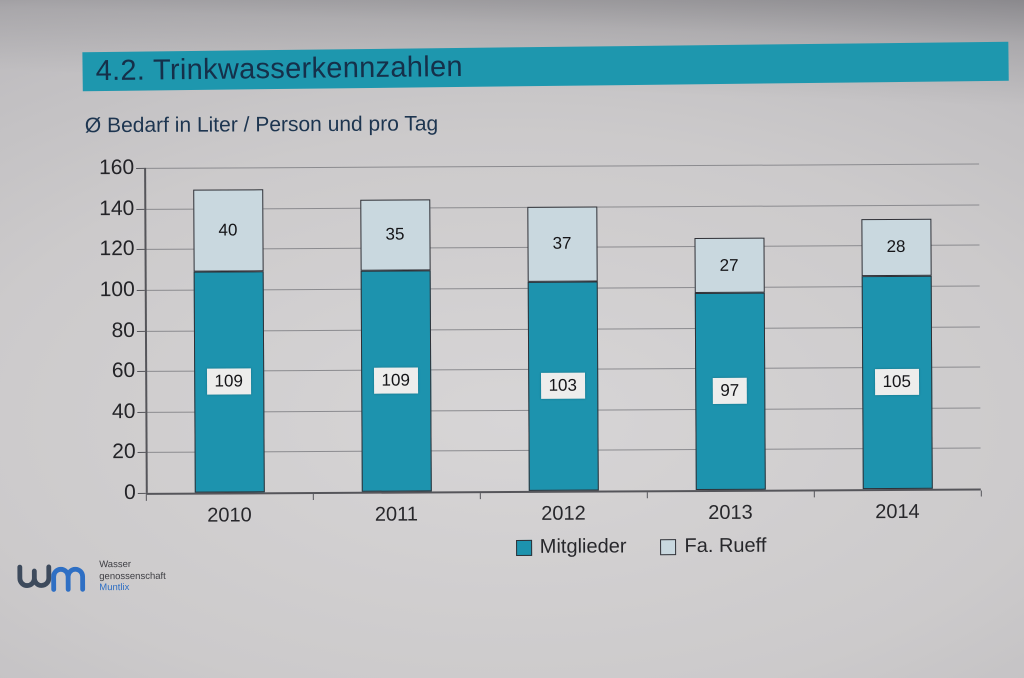 Image resolution: width=1024 pixels, height=678 pixels. What do you see at coordinates (123, 371) in the screenshot?
I see `y-axis-tick-label: 60` at bounding box center [123, 371].